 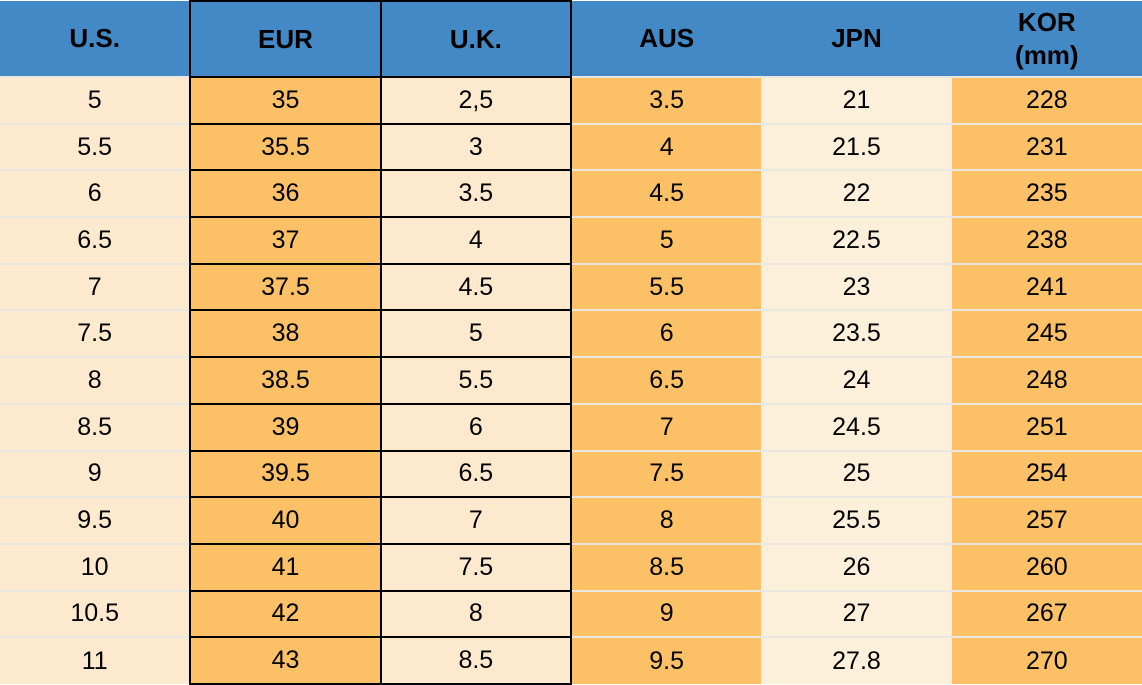 I want to click on cell-kor: 267, so click(x=1046, y=613).